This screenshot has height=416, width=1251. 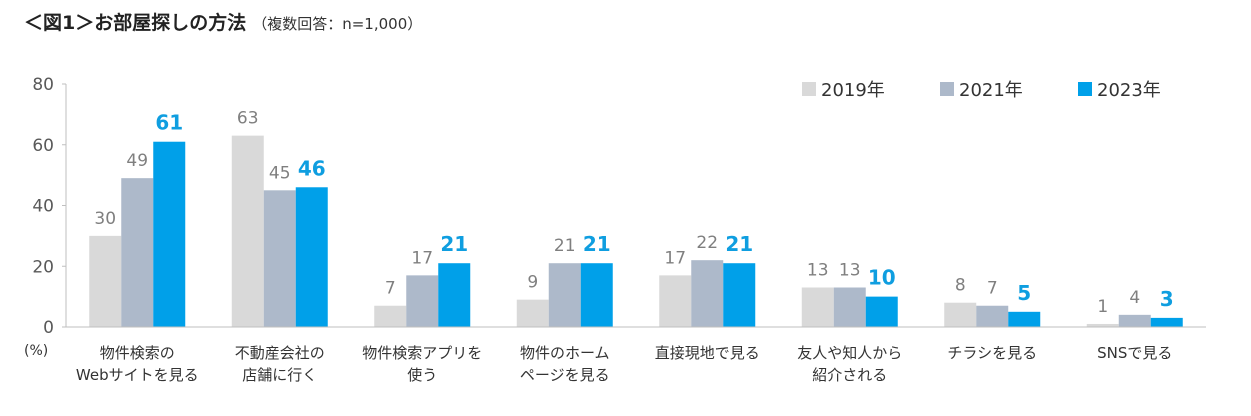 What do you see at coordinates (43, 207) in the screenshot?
I see `y-tick-label: 40` at bounding box center [43, 207].